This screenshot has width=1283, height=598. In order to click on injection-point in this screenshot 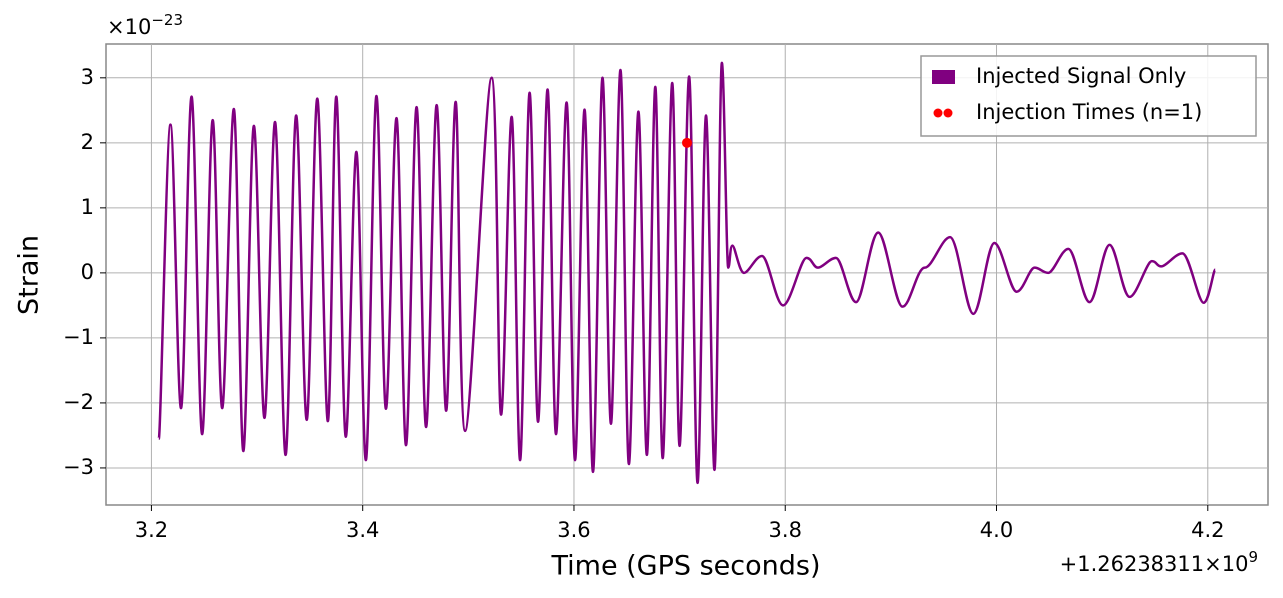, I will do `click(687, 142)`.